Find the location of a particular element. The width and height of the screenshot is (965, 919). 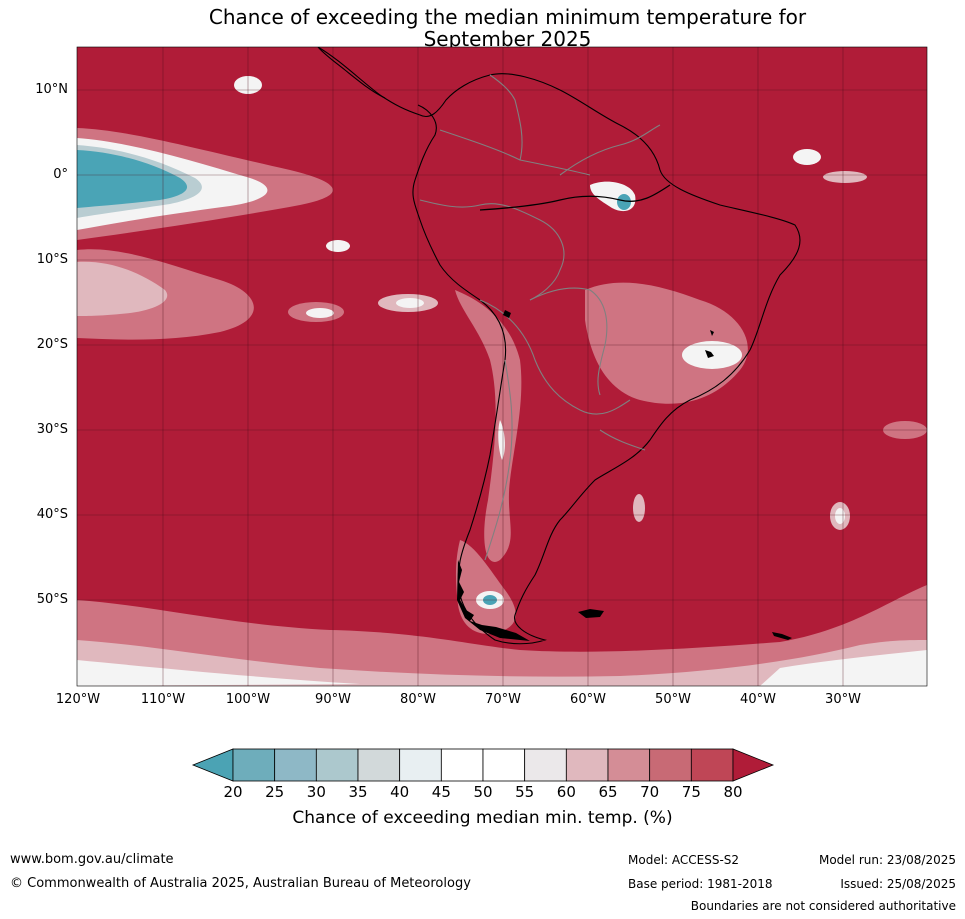

colorbar-tick-60: 60 is located at coordinates (566, 792).